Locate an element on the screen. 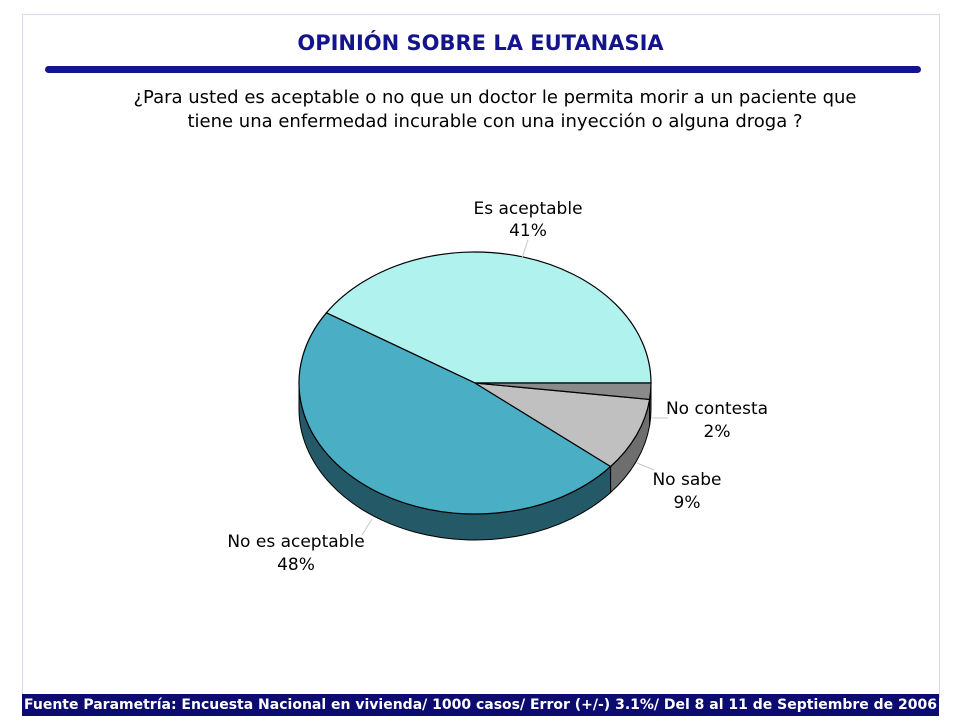  title-divider is located at coordinates (483, 69).